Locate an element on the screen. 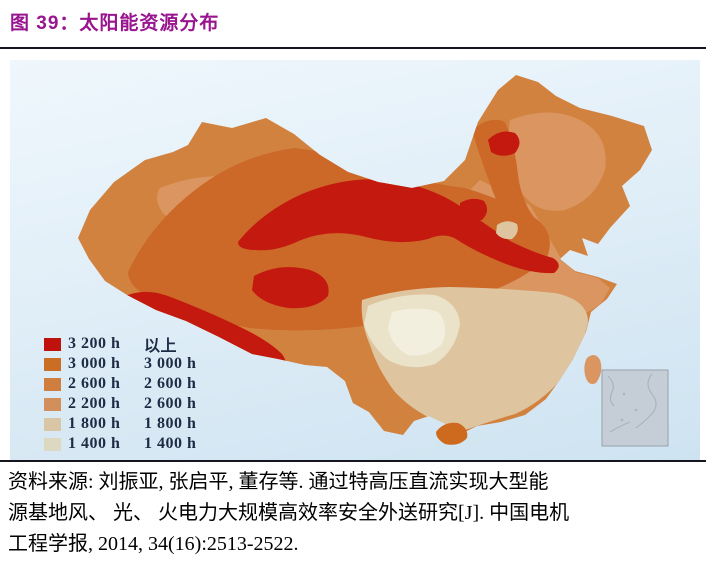  region-red-inner-mongolia-band is located at coordinates (398, 226).